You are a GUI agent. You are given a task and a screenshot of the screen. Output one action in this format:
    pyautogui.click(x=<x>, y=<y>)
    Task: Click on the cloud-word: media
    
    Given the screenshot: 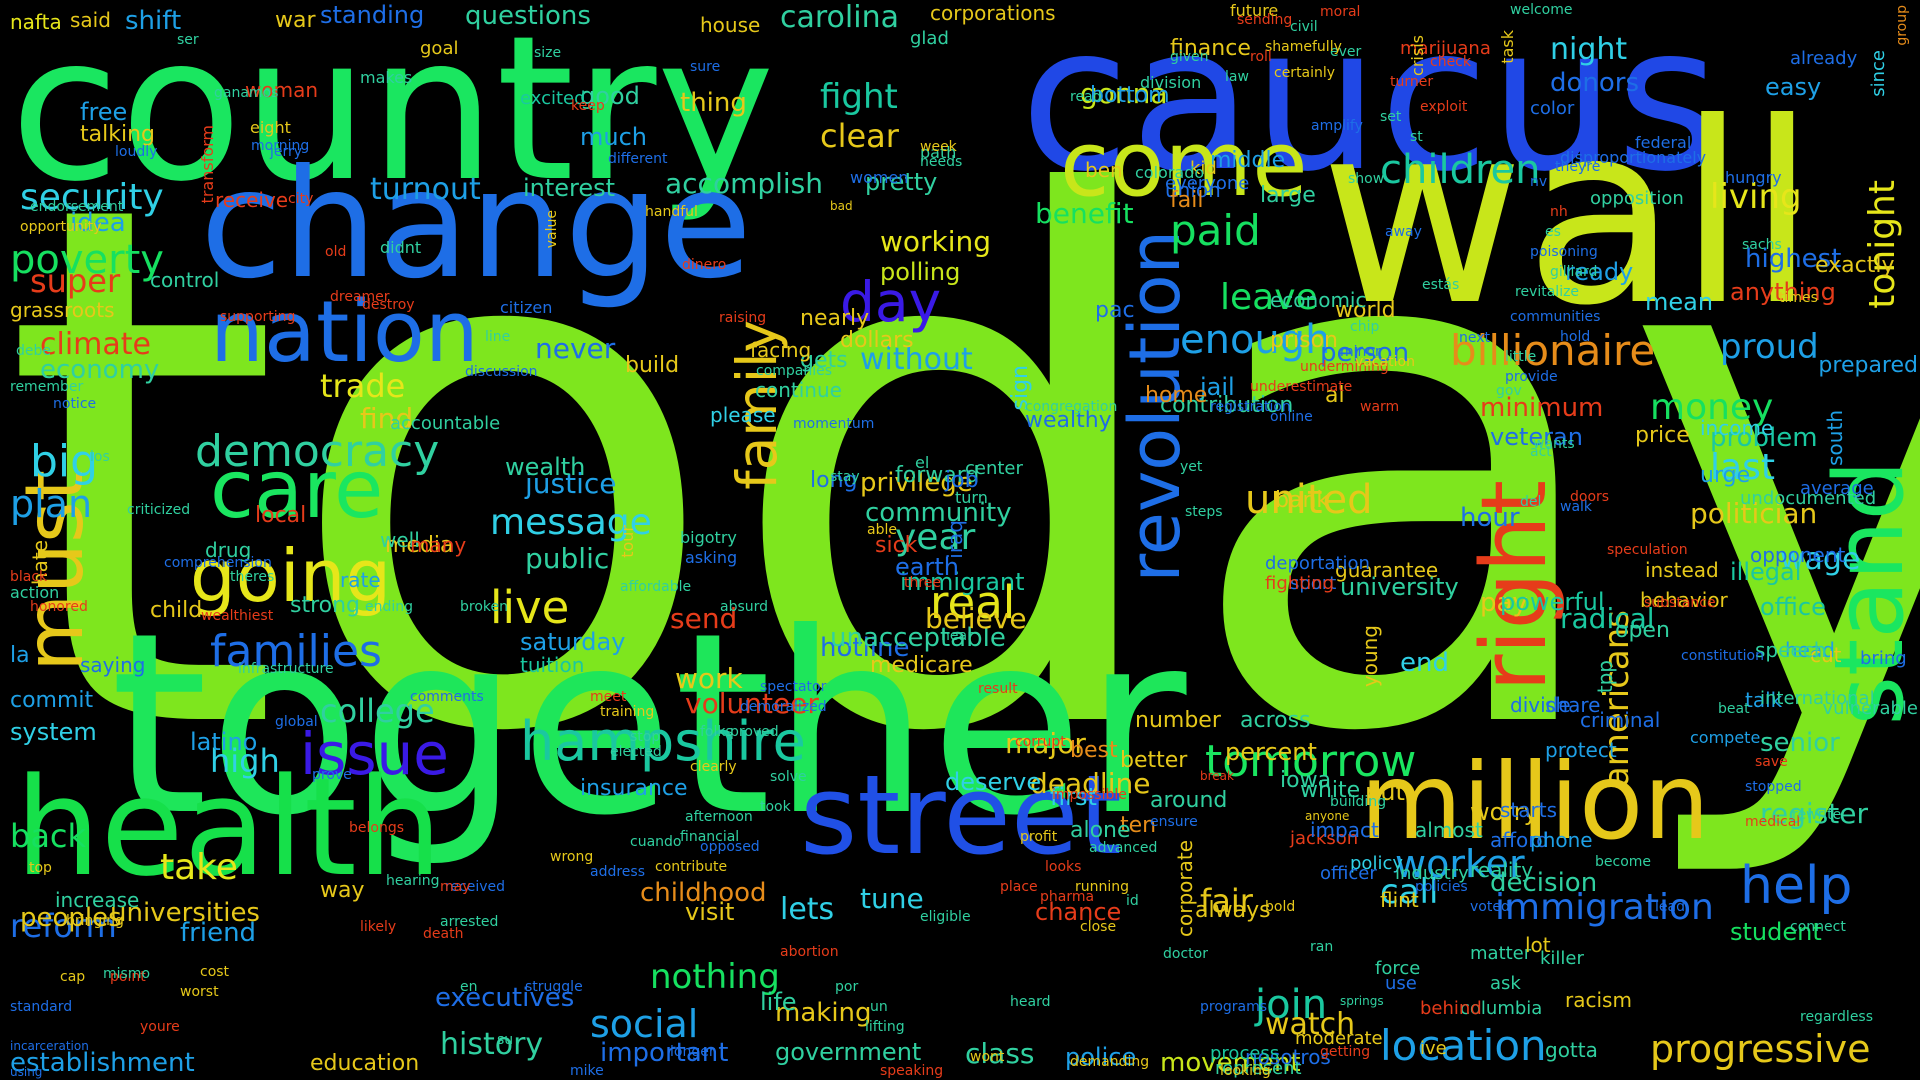 What is the action you would take?
    pyautogui.click(x=419, y=545)
    